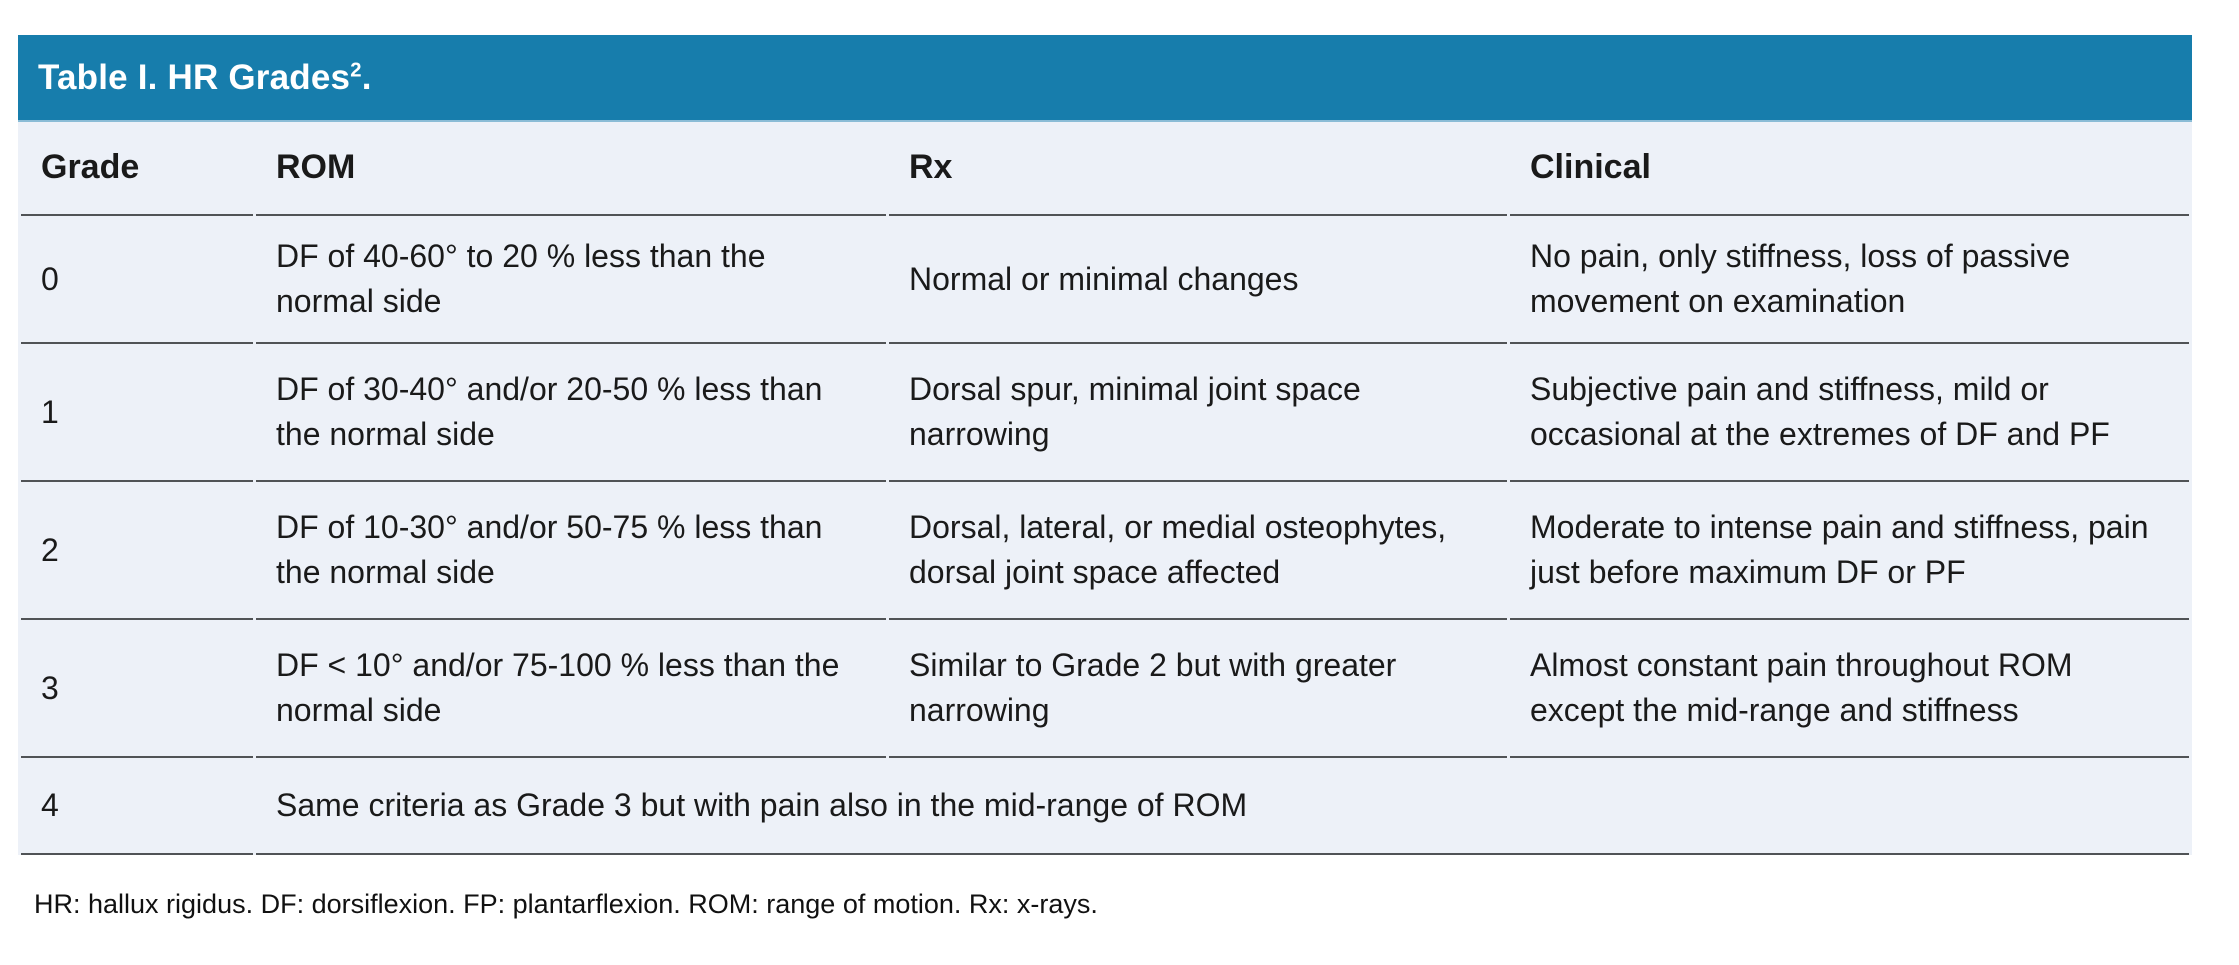 The image size is (2239, 965). I want to click on table-title-bar: Table I. HR Grades2., so click(1105, 78).